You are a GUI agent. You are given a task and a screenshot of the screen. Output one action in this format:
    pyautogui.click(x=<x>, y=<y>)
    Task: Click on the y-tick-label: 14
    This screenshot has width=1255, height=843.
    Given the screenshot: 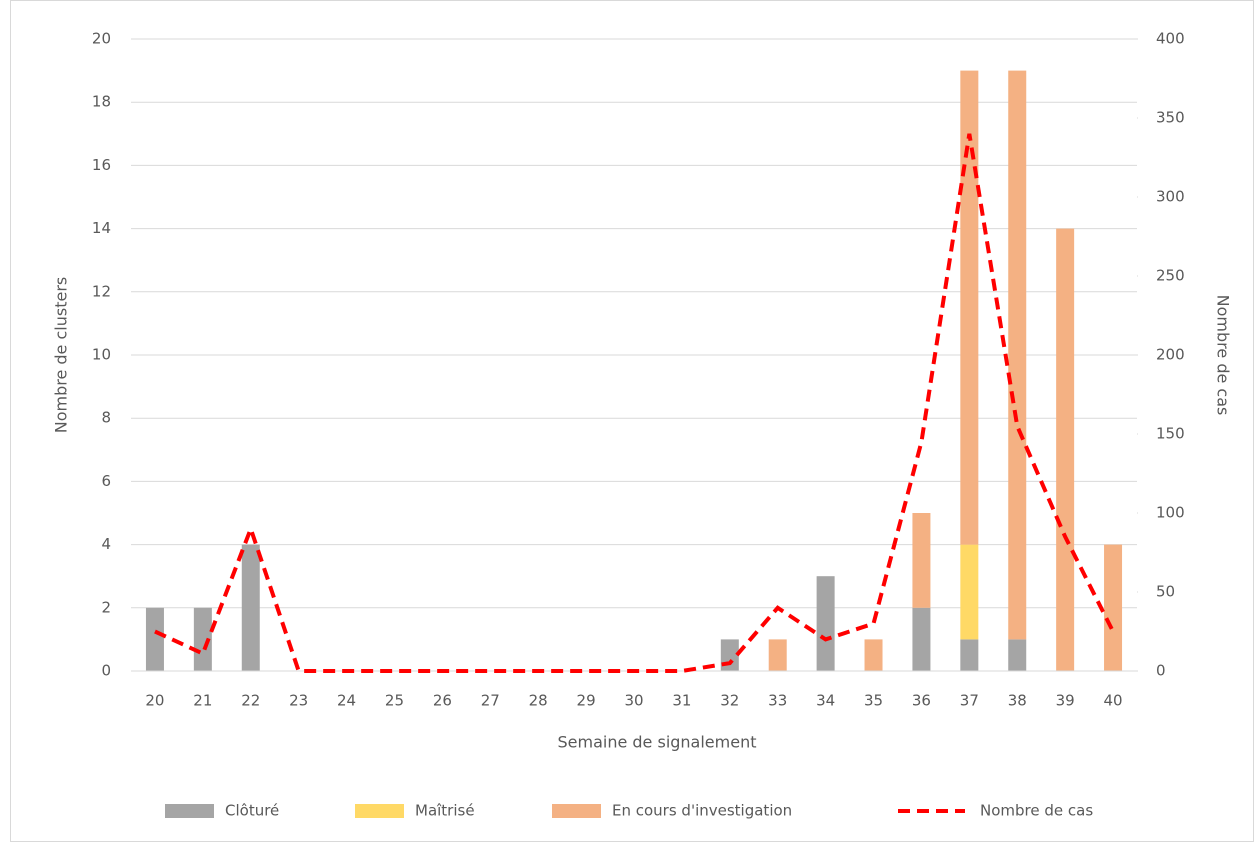 What is the action you would take?
    pyautogui.click(x=101, y=228)
    